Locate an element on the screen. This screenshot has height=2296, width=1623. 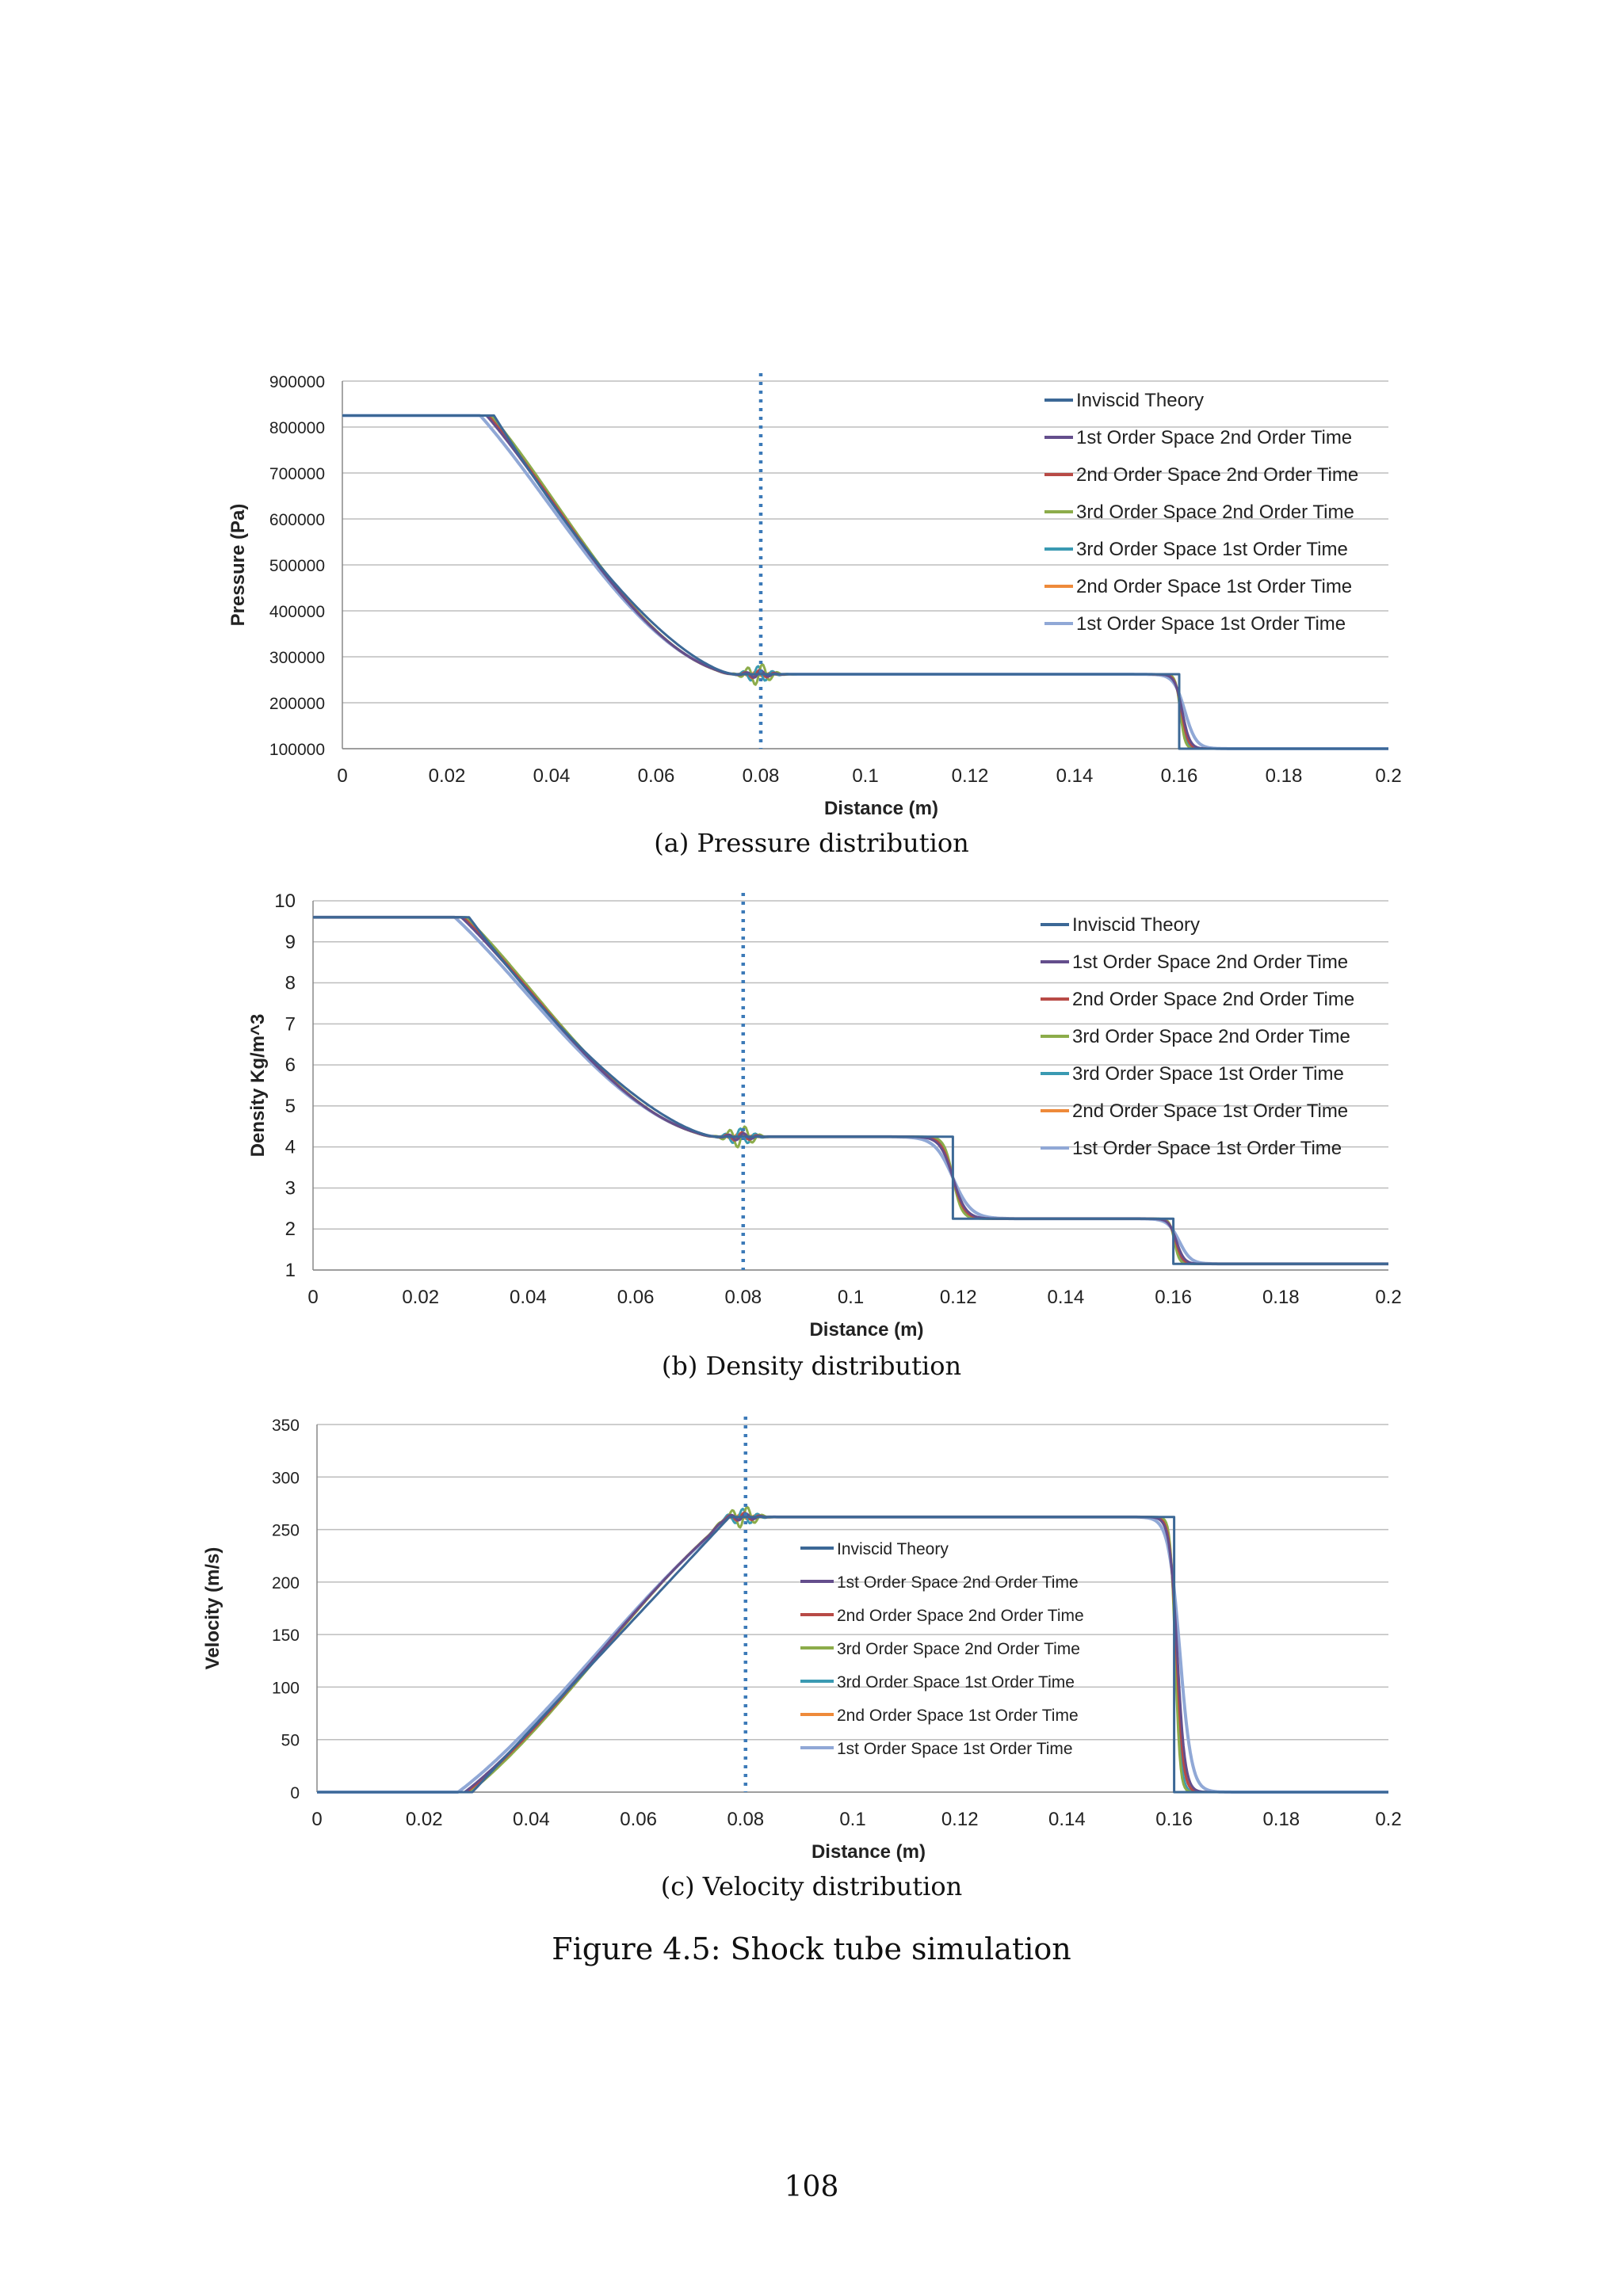
y-tick-label: 300 is located at coordinates (286, 1478).